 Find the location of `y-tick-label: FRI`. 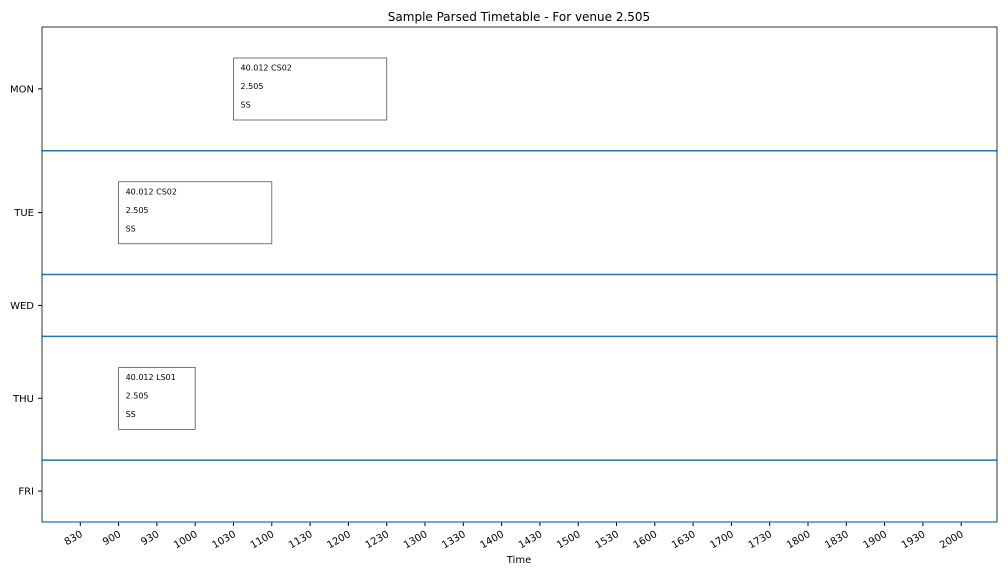

y-tick-label: FRI is located at coordinates (26, 492).